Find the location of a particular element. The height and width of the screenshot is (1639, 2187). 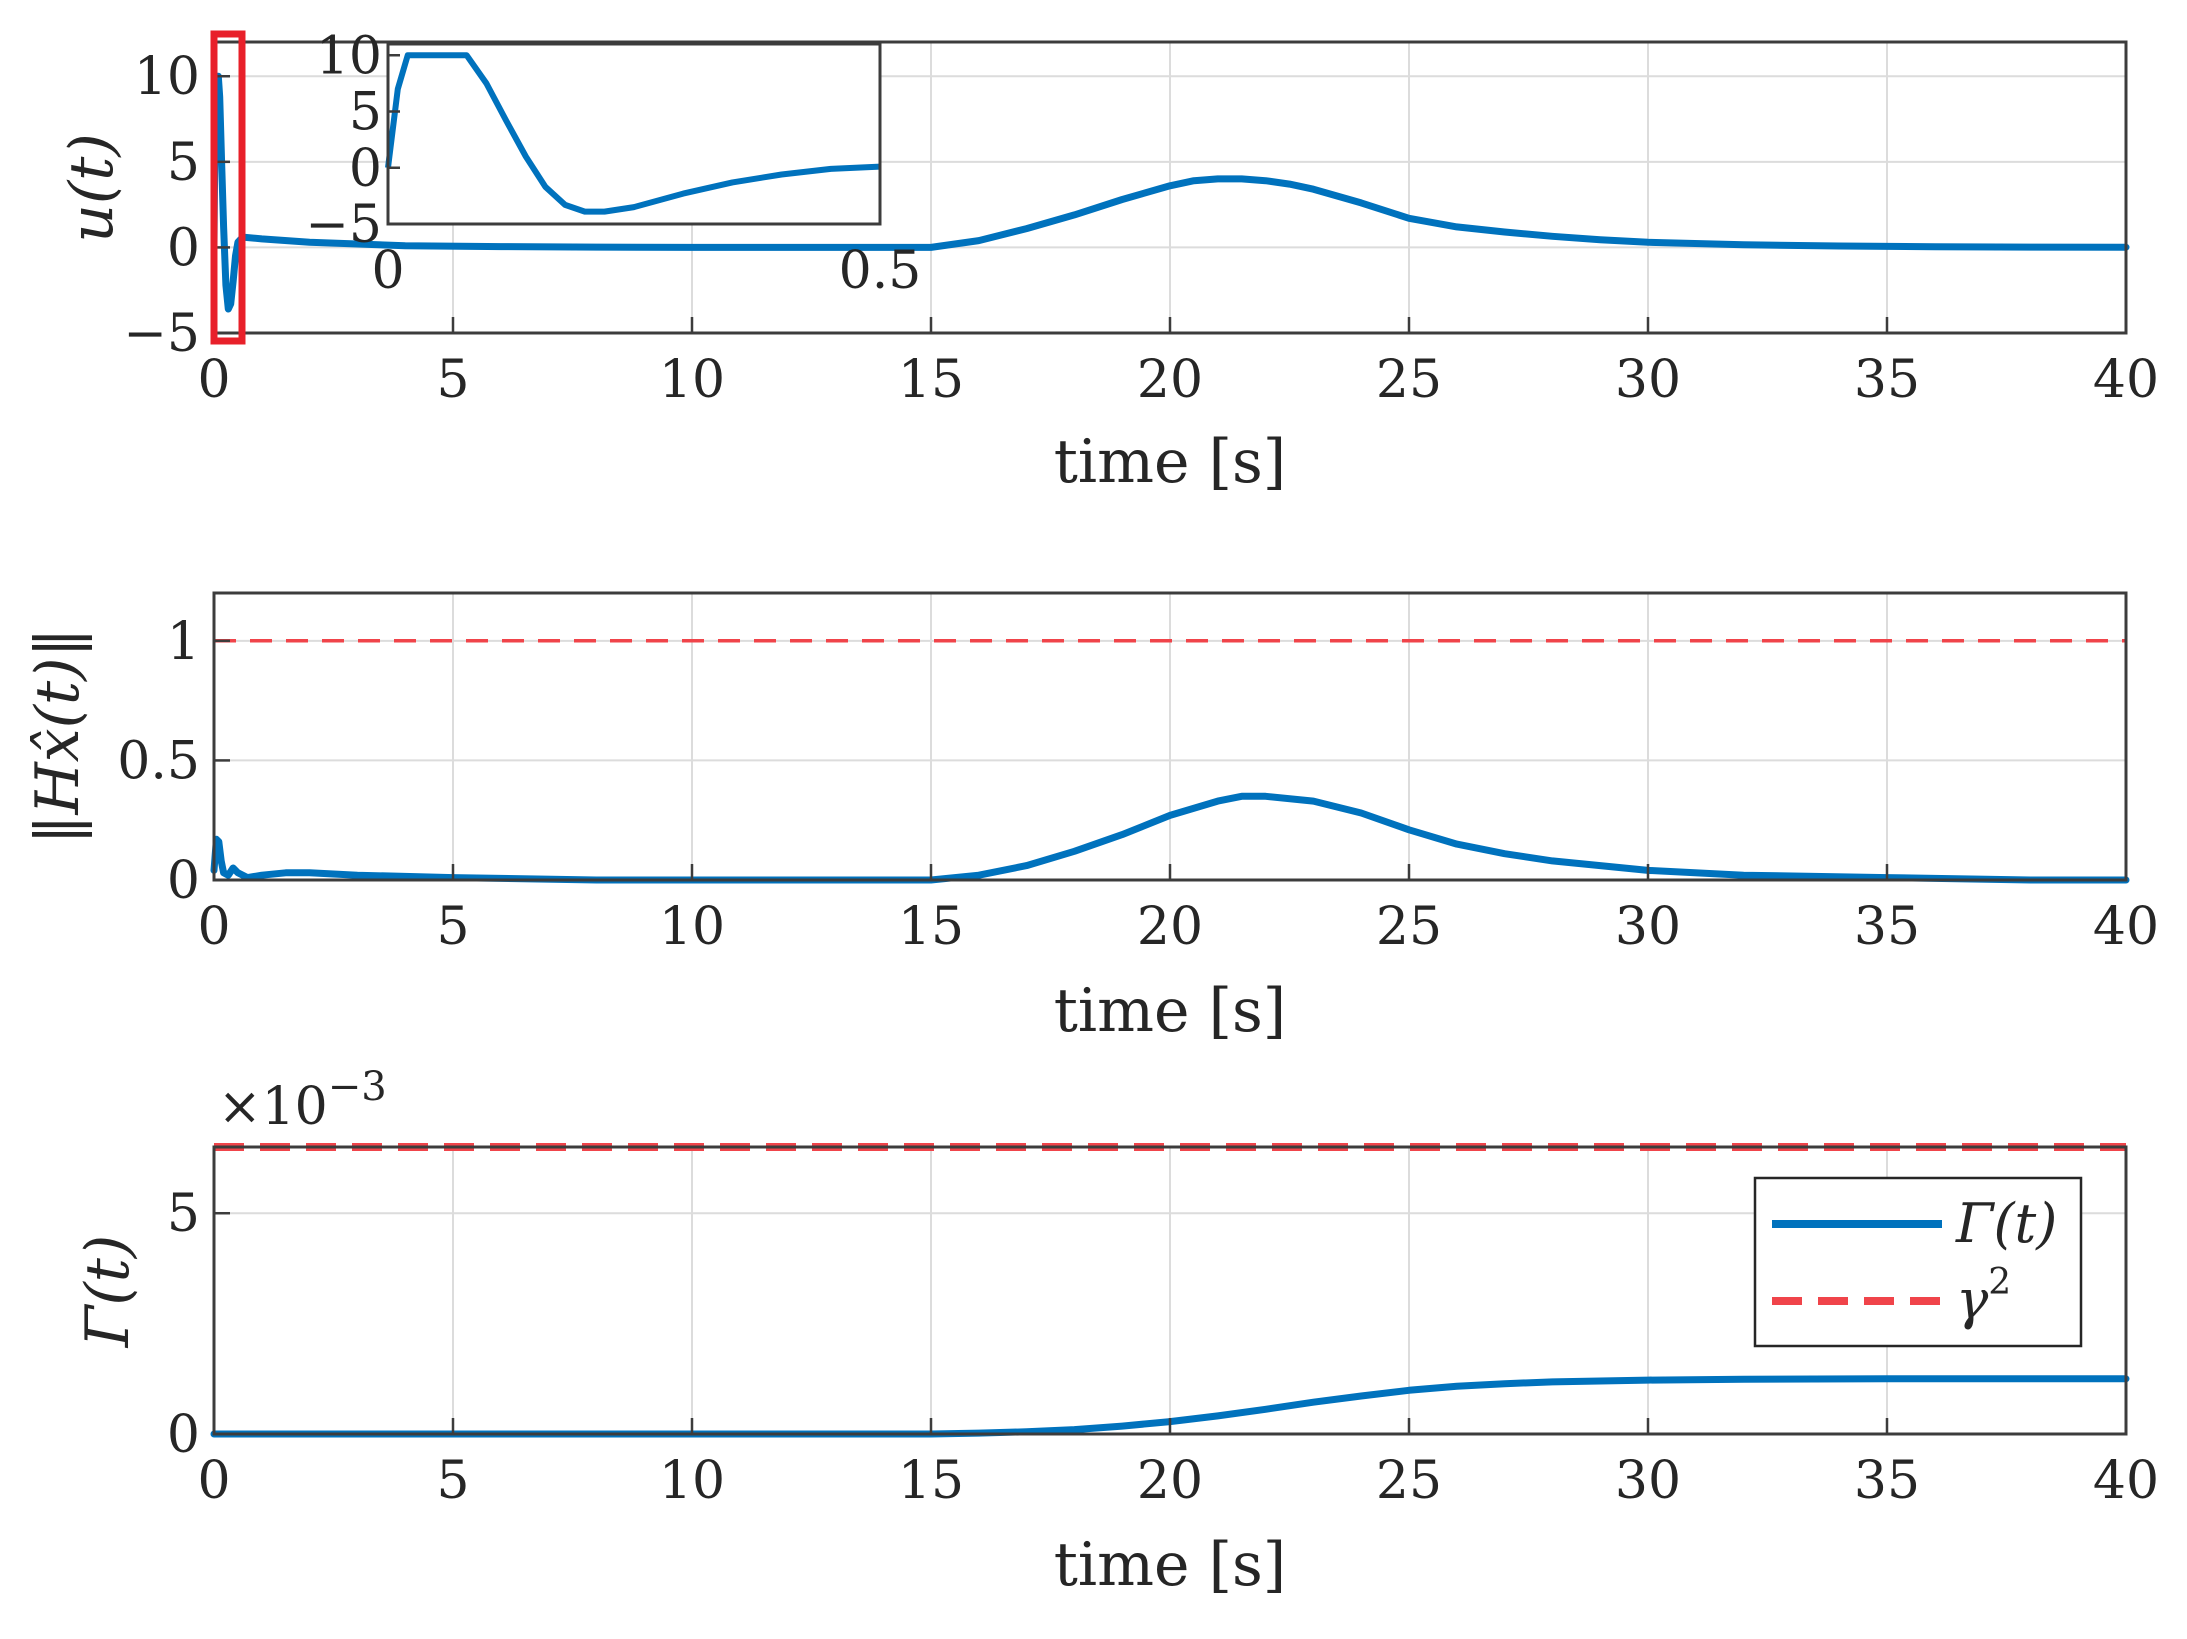

legend: Γ(t) γ2 is located at coordinates (1918, 1262).